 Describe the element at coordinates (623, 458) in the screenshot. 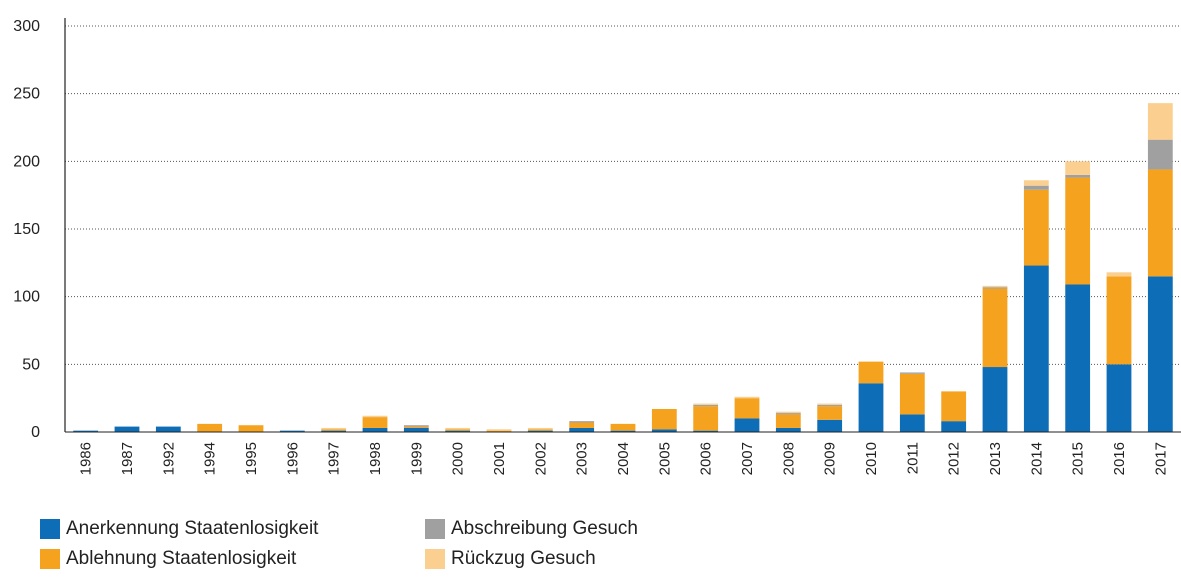

I see `x-tick-label: 2004` at that location.